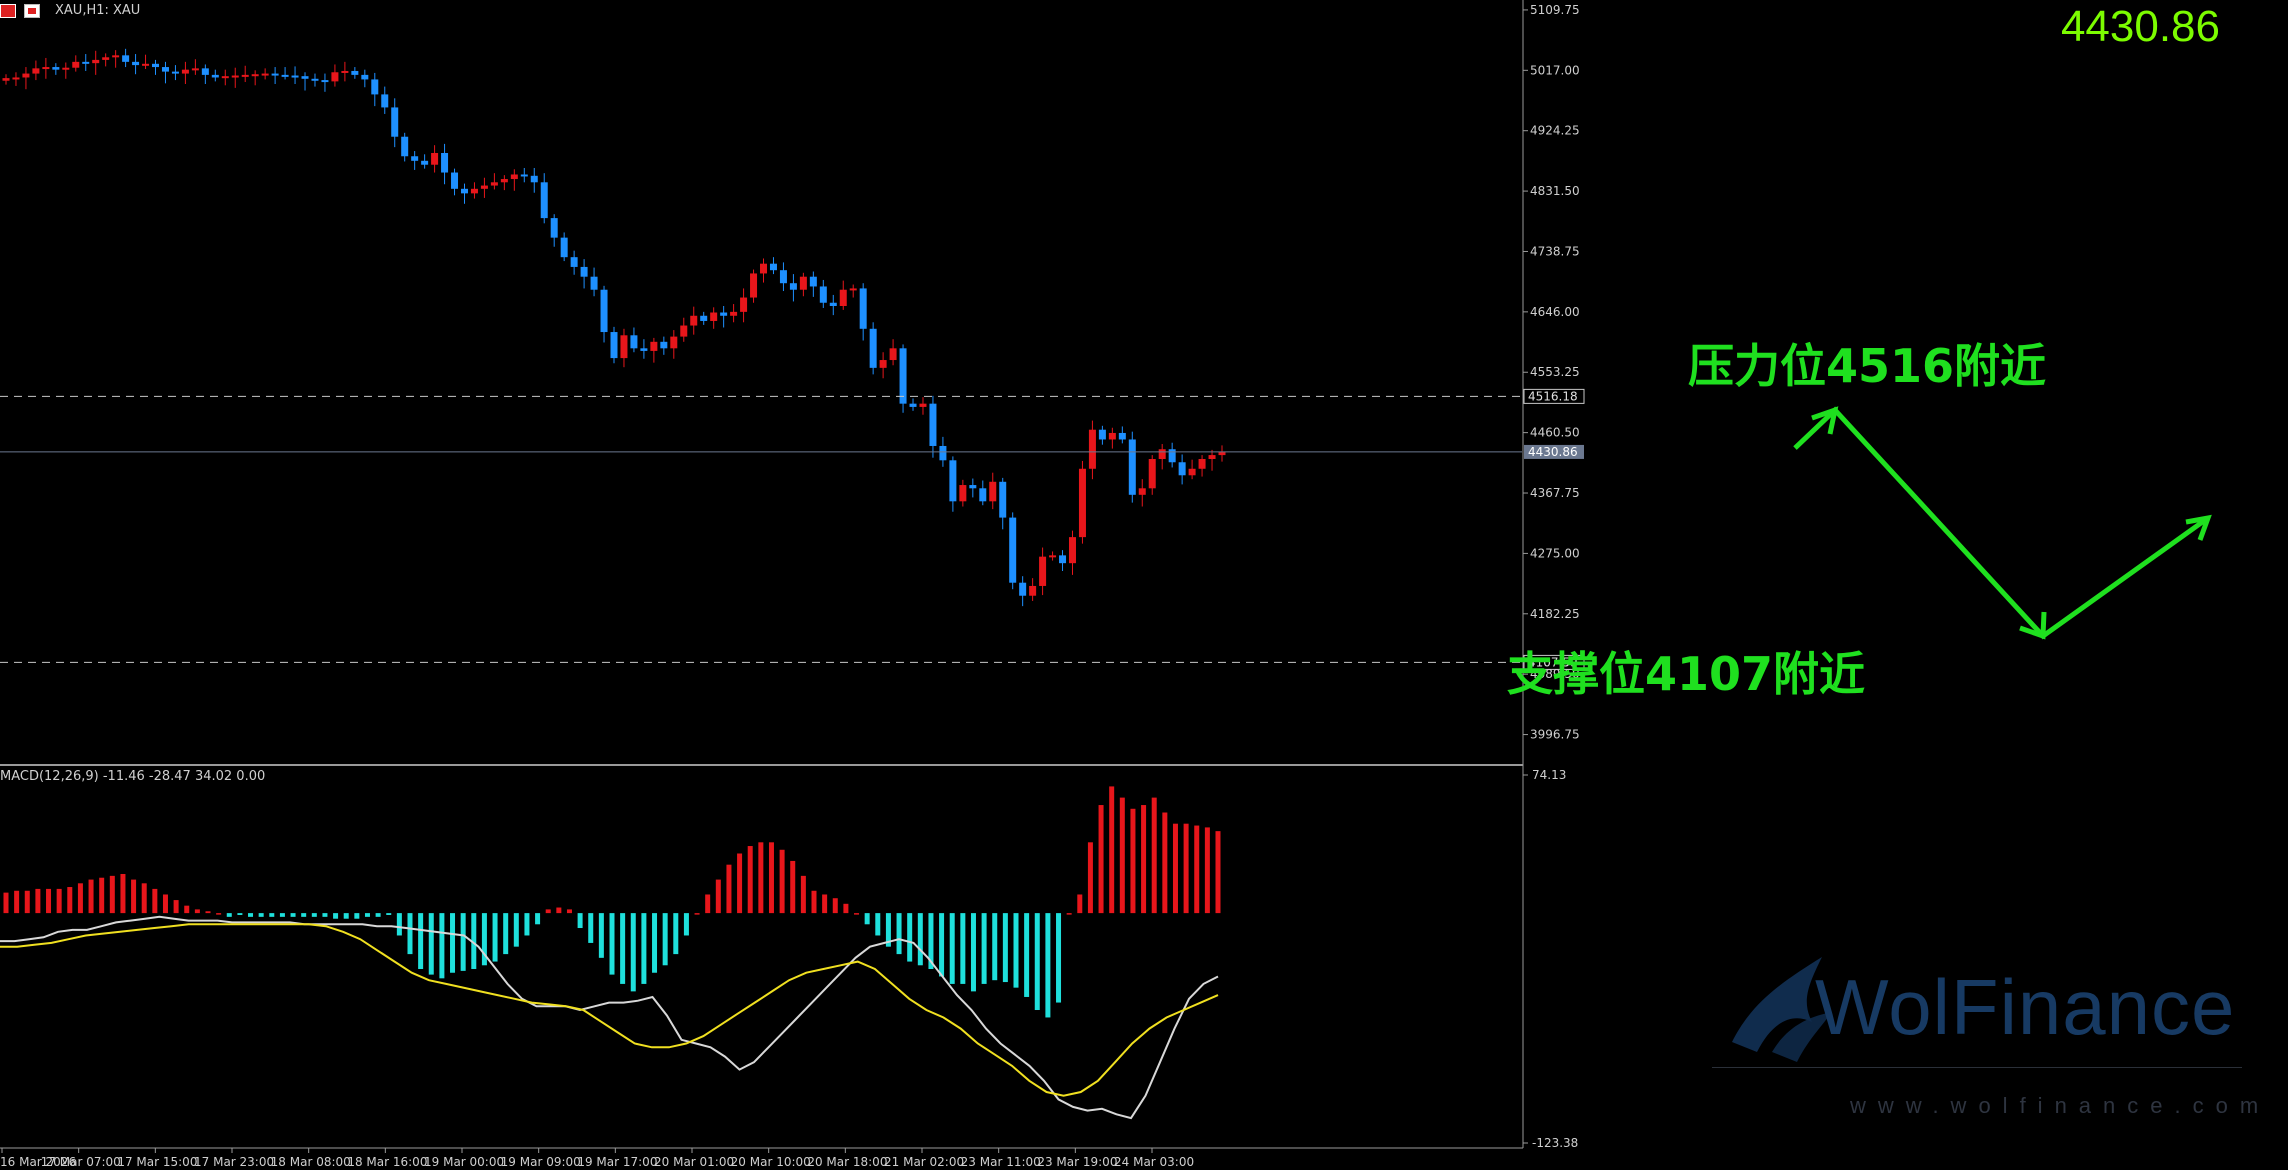  Describe the element at coordinates (38, 1162) in the screenshot. I see `time-tick-label: 16 Mar 2026` at that location.